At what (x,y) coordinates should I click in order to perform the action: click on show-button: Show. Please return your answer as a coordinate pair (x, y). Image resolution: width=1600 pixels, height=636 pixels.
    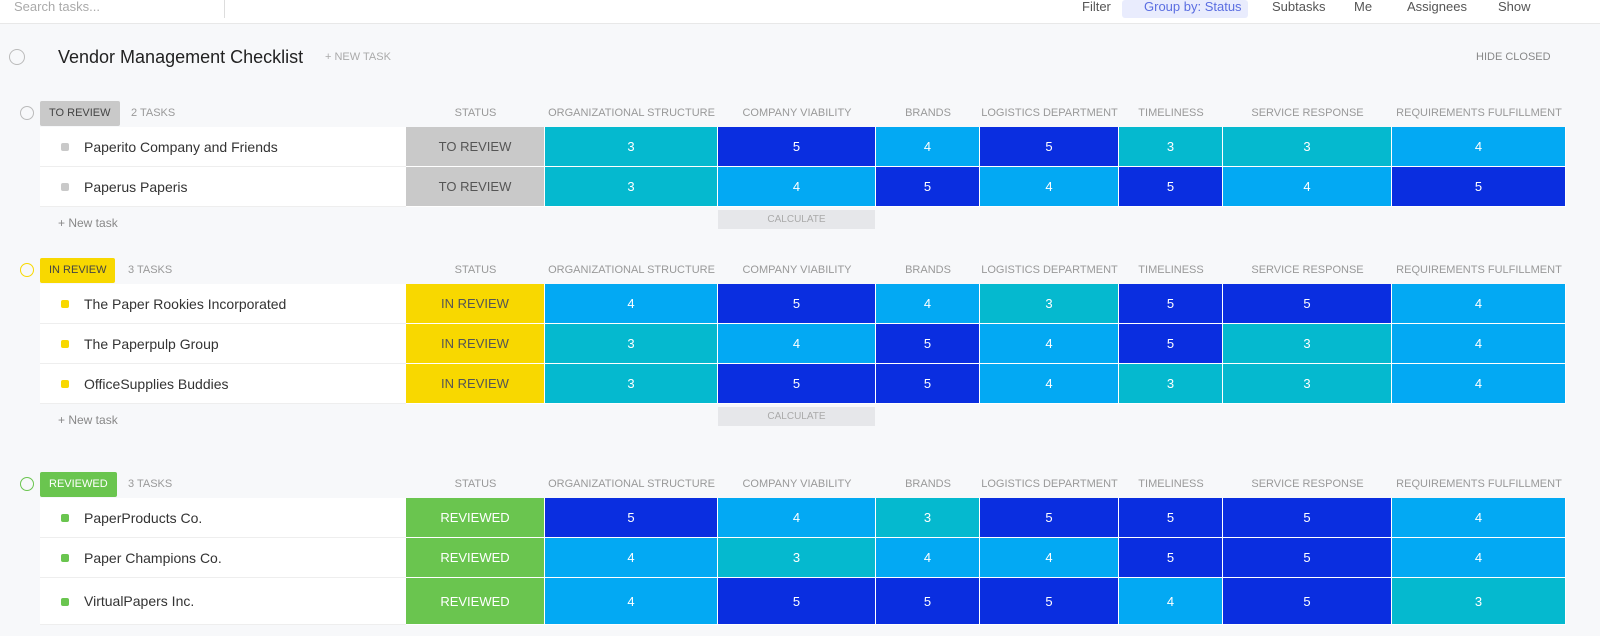
    Looking at the image, I should click on (1514, 7).